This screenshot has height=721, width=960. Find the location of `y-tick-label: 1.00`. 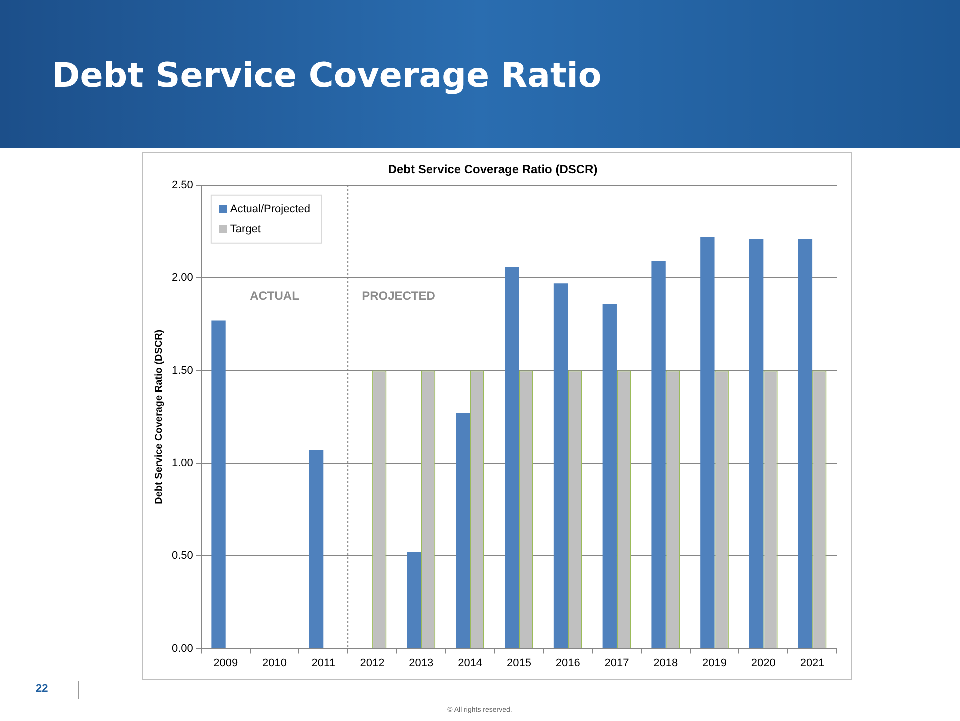

y-tick-label: 1.00 is located at coordinates (183, 463).